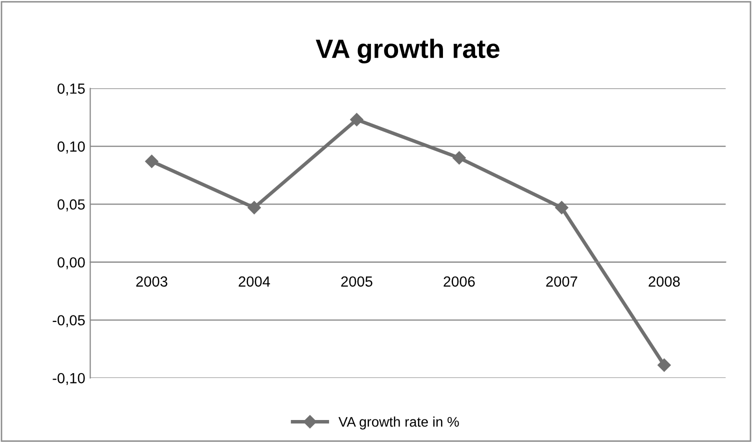  What do you see at coordinates (356, 281) in the screenshot?
I see `x-tick-label: 2005` at bounding box center [356, 281].